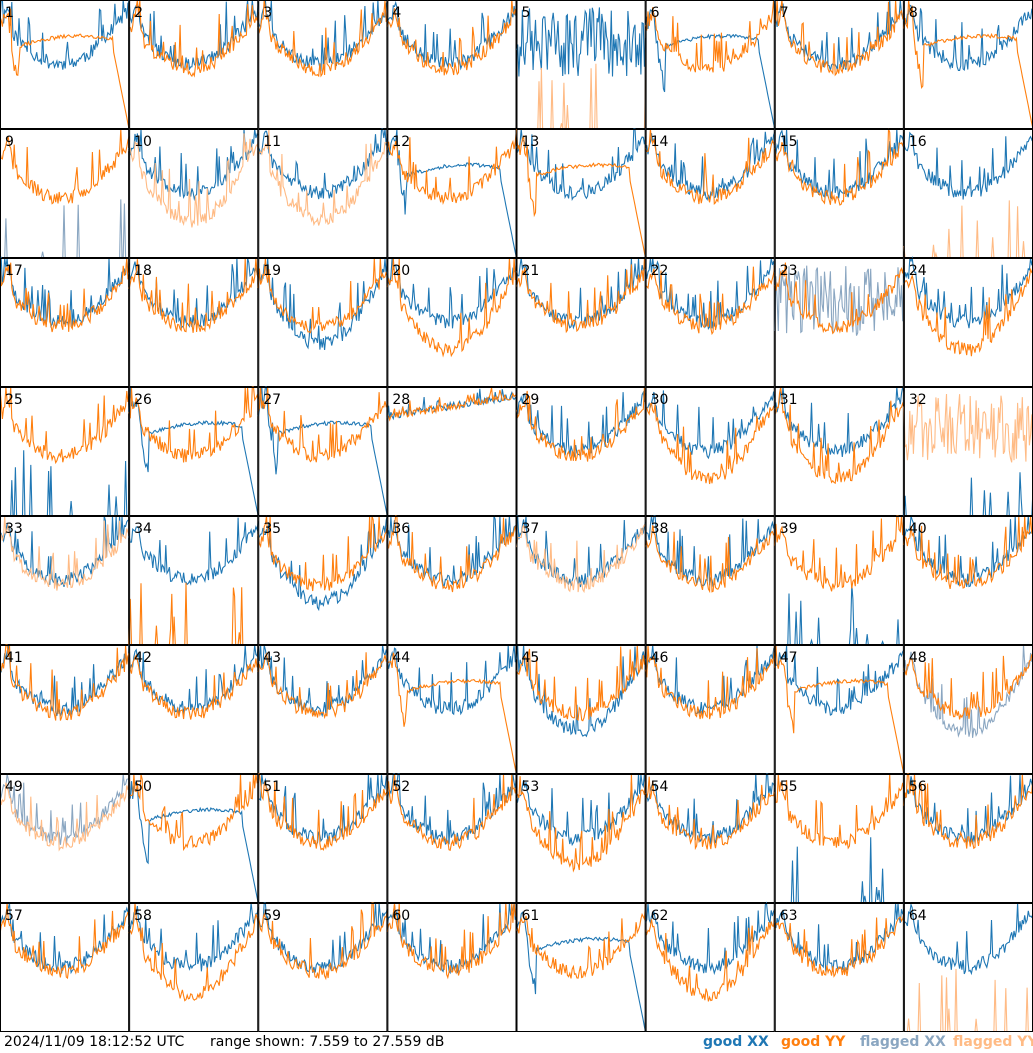 This screenshot has height=1053, width=1033. I want to click on panel-6: 6, so click(710, 65).